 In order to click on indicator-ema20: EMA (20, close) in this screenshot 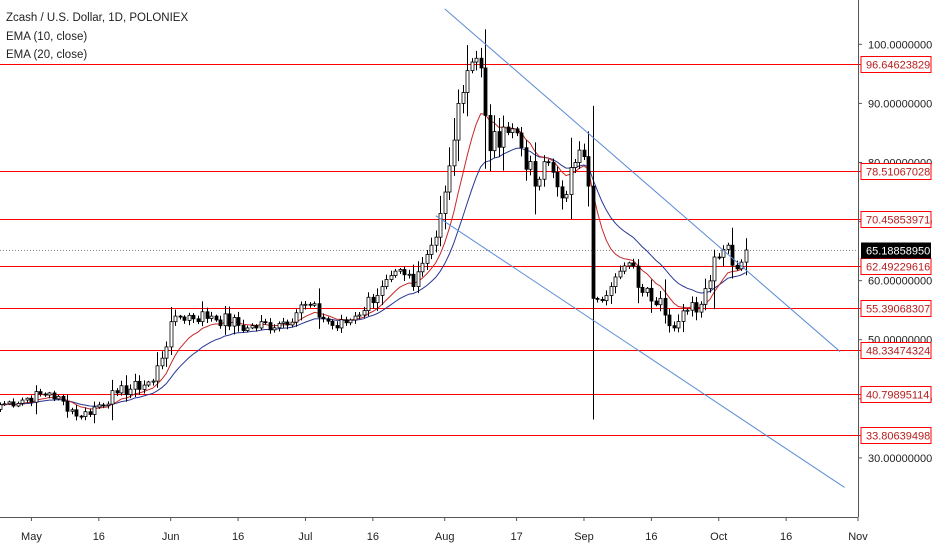, I will do `click(47, 55)`.